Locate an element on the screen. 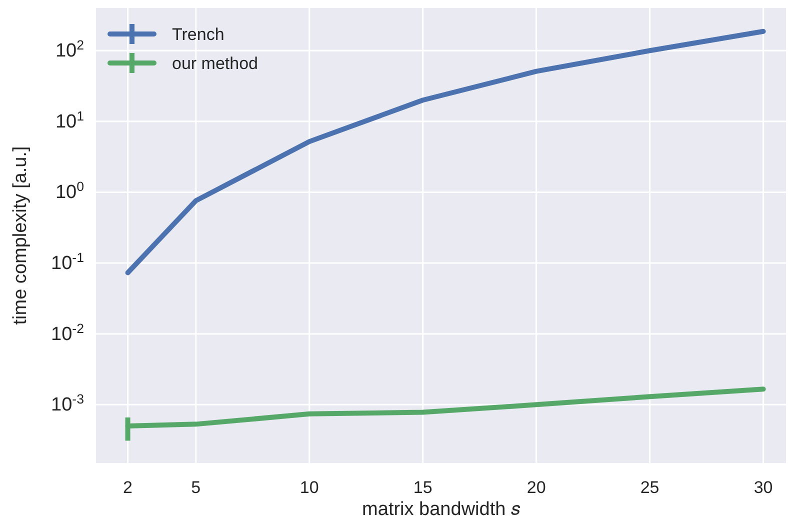  y-tick-label: 10$^{-1}$ is located at coordinates (67, 262).